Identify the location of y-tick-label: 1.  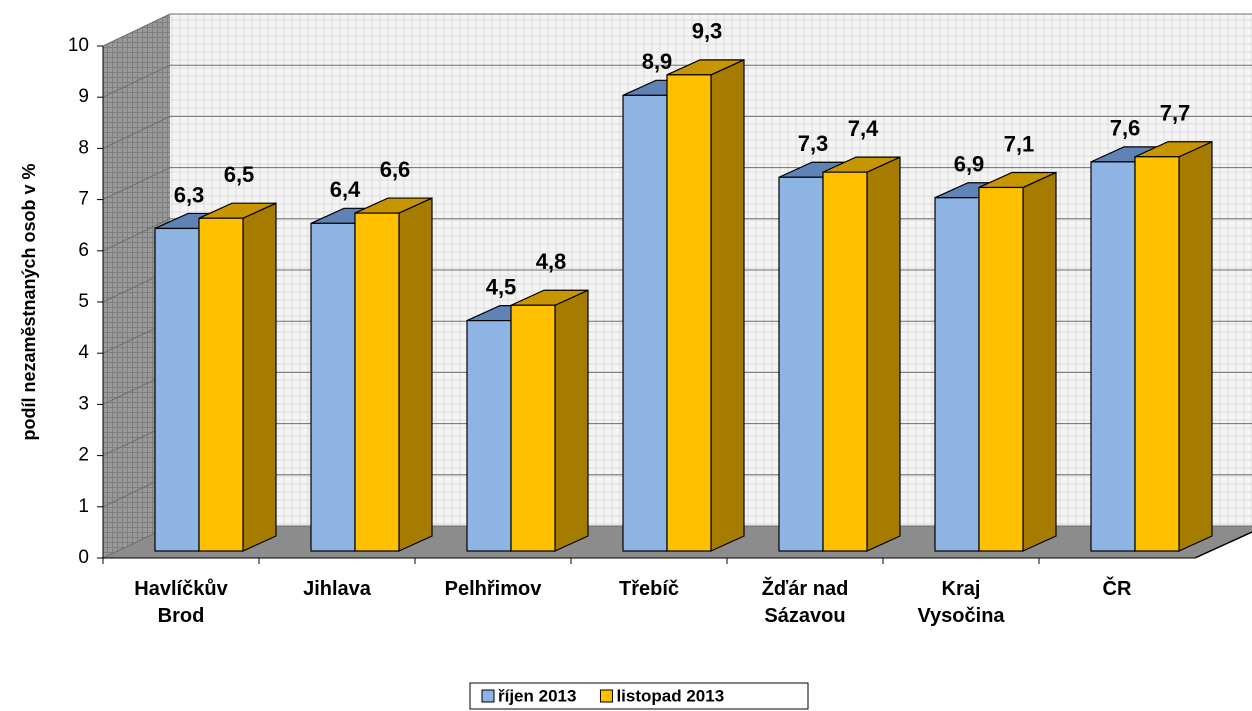
(83, 506).